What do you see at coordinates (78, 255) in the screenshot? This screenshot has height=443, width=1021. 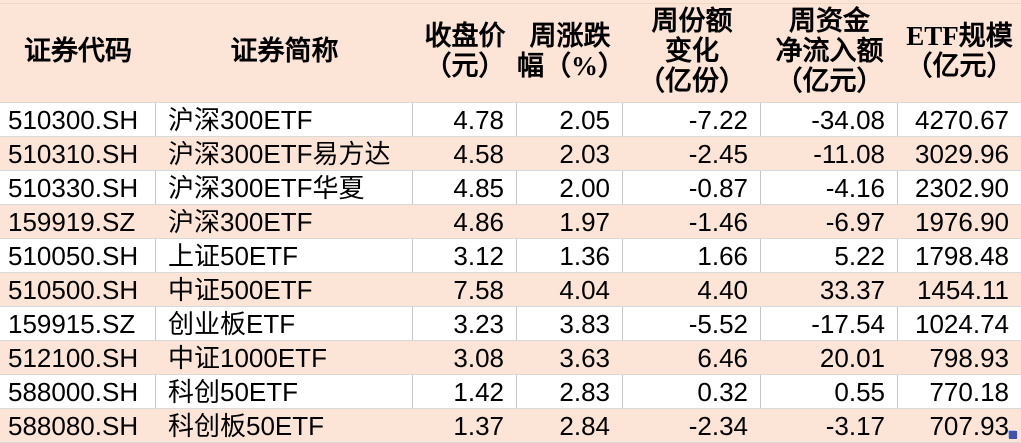 I see `cell-code: 510050.SH` at bounding box center [78, 255].